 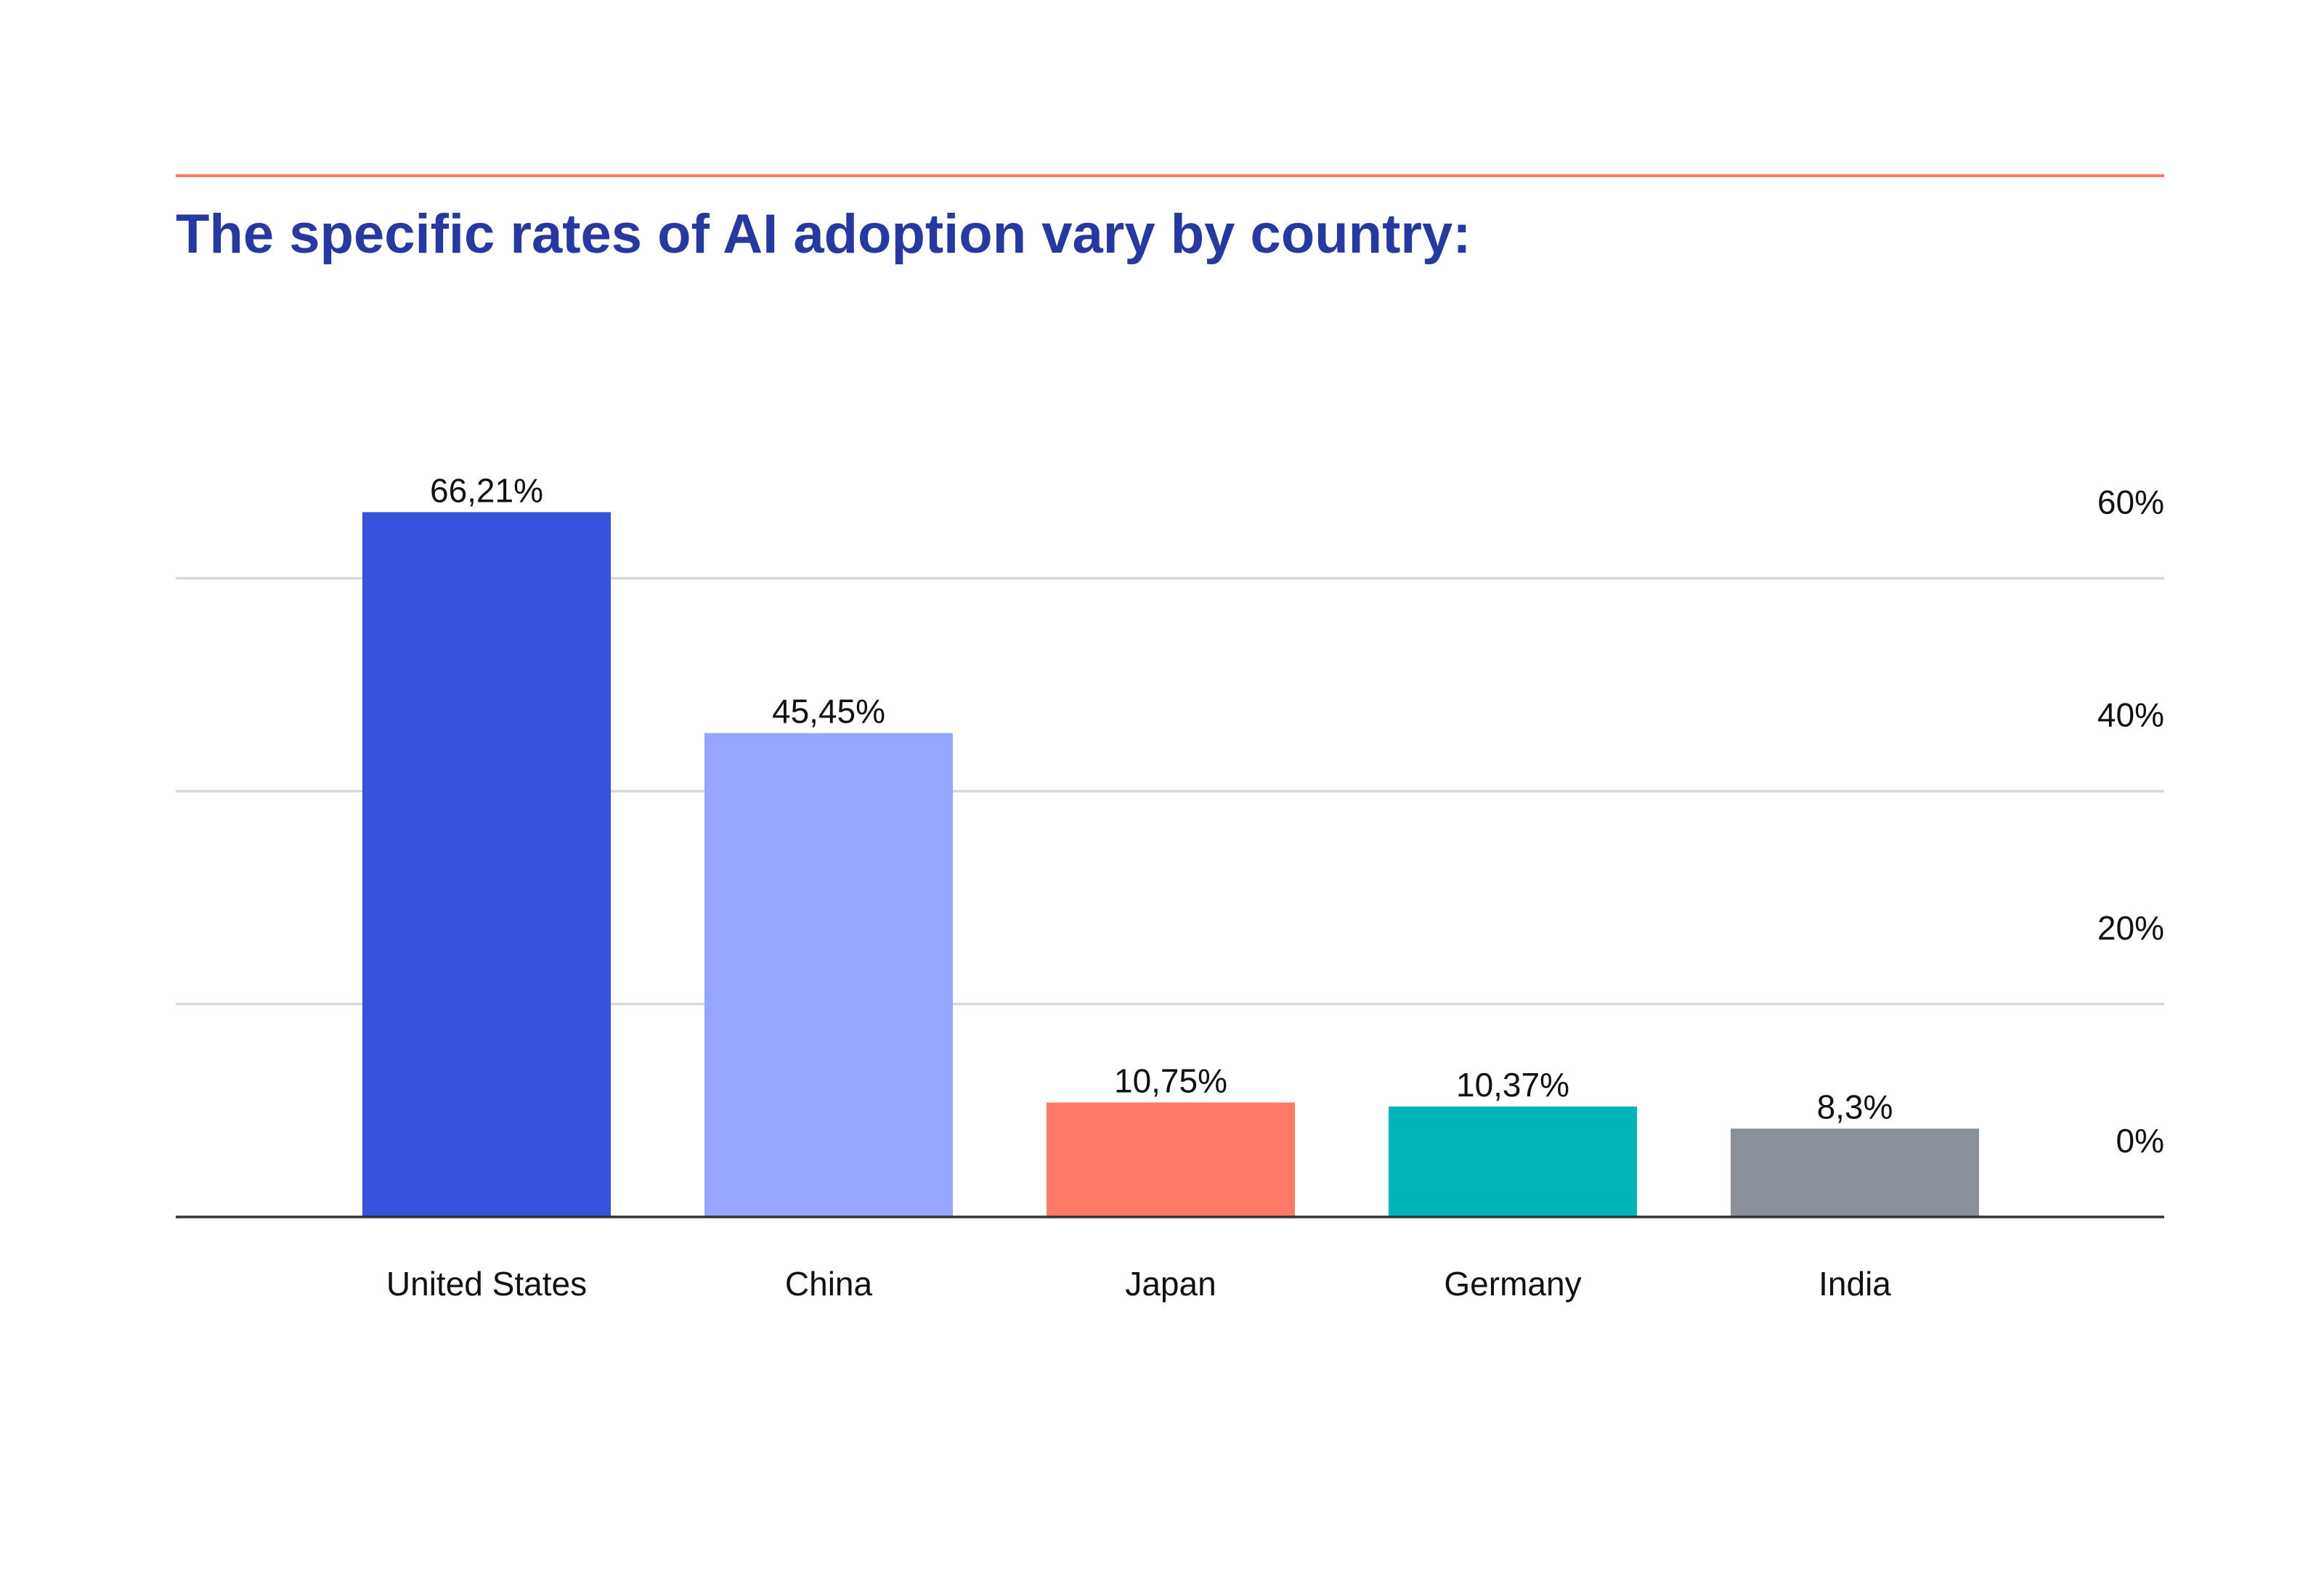 What do you see at coordinates (1170, 1080) in the screenshot?
I see `data-label: 10,75%` at bounding box center [1170, 1080].